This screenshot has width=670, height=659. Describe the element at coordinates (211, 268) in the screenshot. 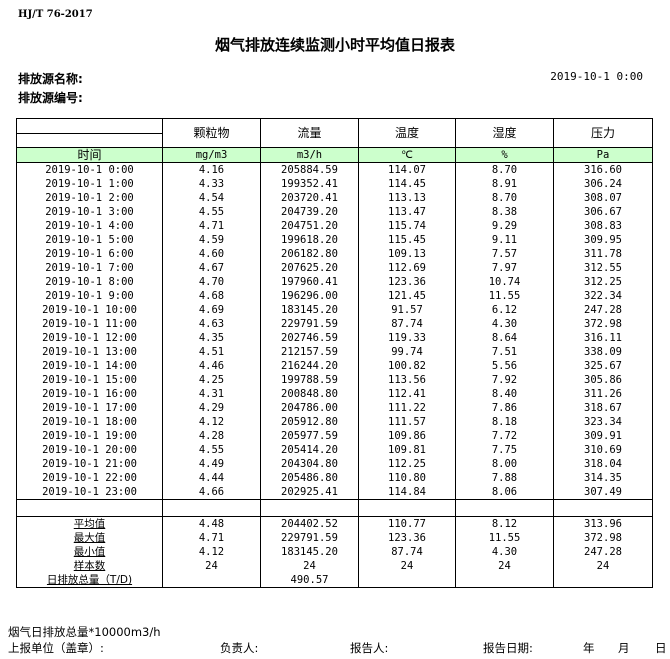

I see `value-cell: 4.67` at that location.